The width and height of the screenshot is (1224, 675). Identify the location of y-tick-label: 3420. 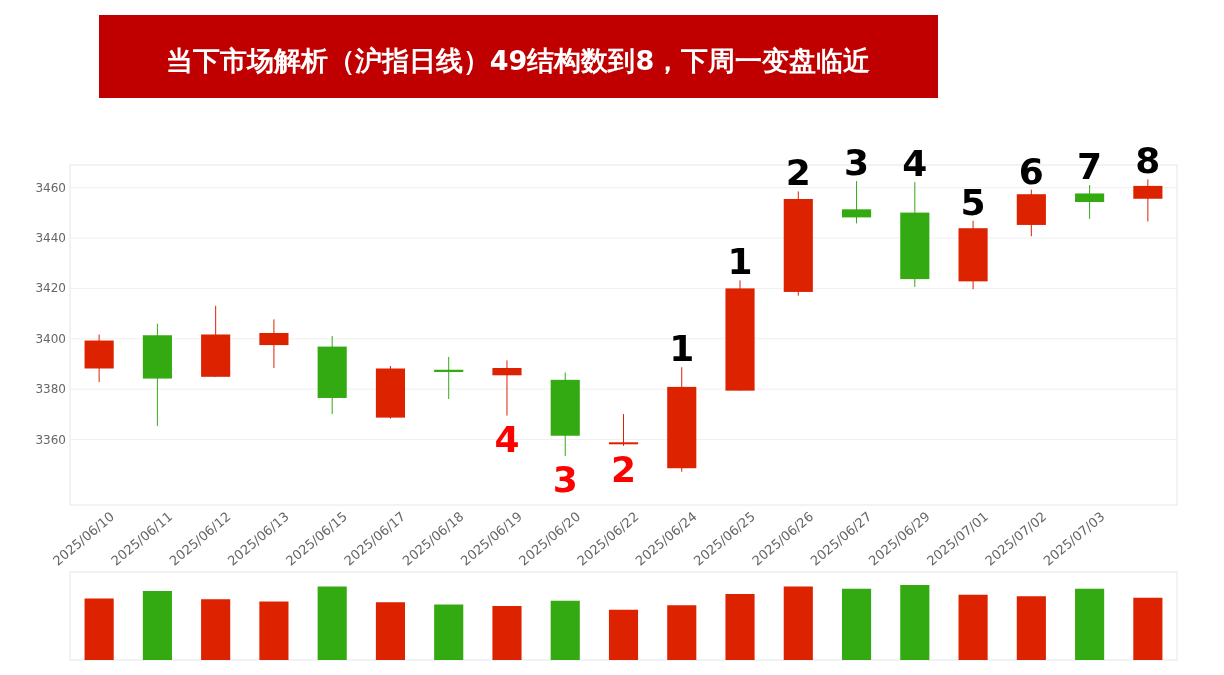
(50, 288).